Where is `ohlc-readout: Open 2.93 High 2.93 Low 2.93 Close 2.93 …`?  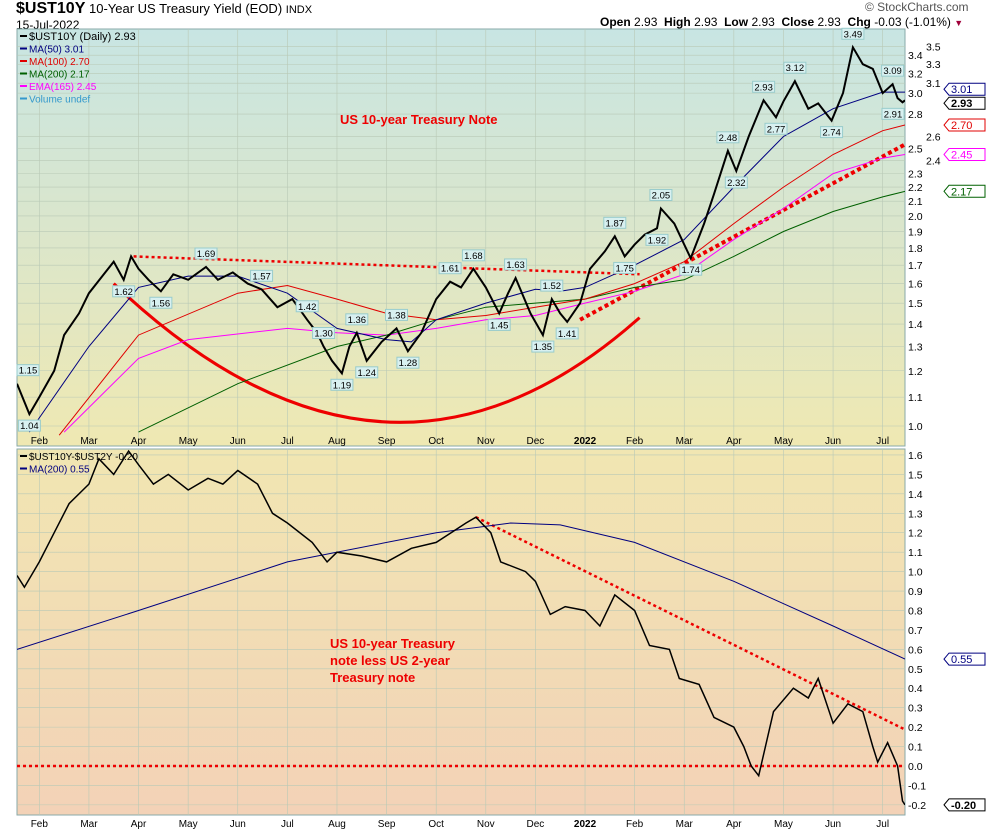
ohlc-readout: Open 2.93 High 2.93 Low 2.93 Close 2.93 … is located at coordinates (781, 22).